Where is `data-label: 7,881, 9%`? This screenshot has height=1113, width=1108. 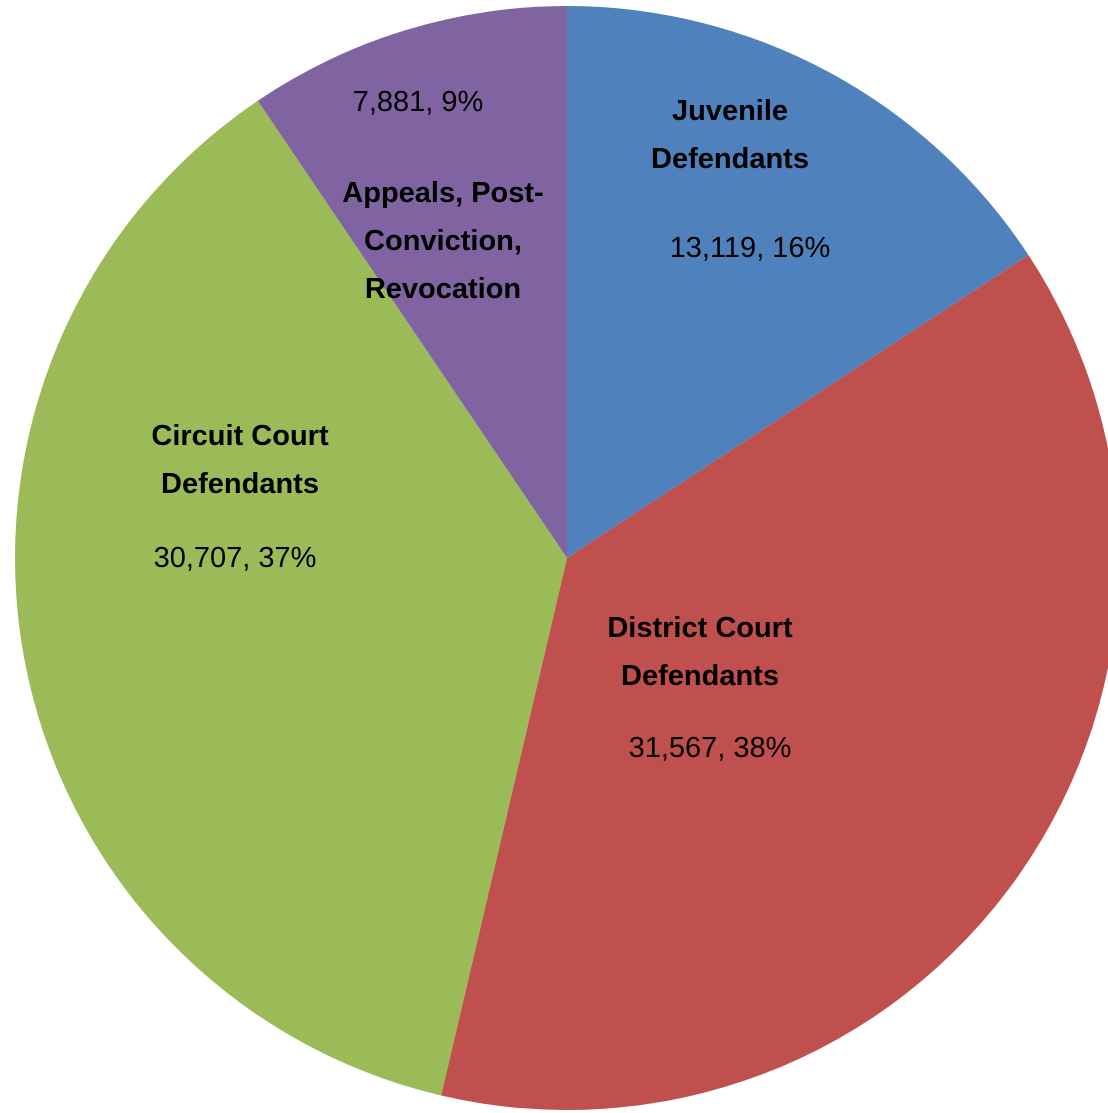
data-label: 7,881, 9% is located at coordinates (418, 102).